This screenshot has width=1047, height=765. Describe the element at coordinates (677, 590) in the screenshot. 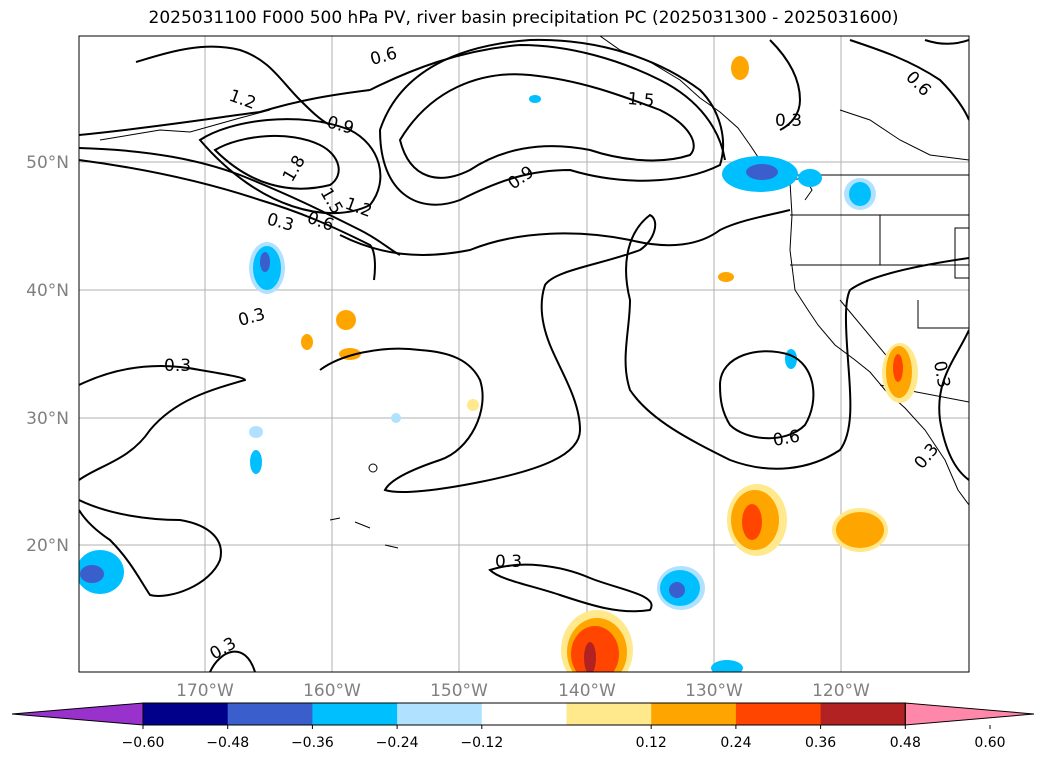

I see `blob-neg-17n-core` at that location.